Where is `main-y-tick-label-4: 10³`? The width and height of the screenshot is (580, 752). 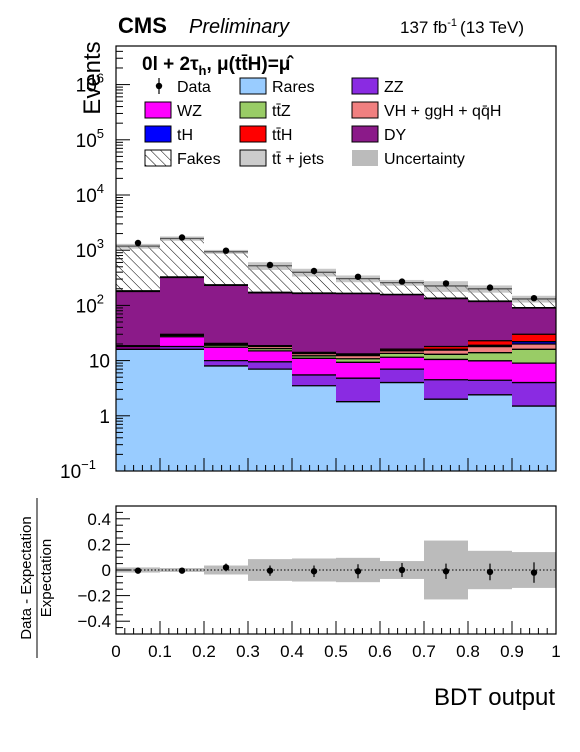
main-y-tick-label-4: 10³ is located at coordinates (90, 249).